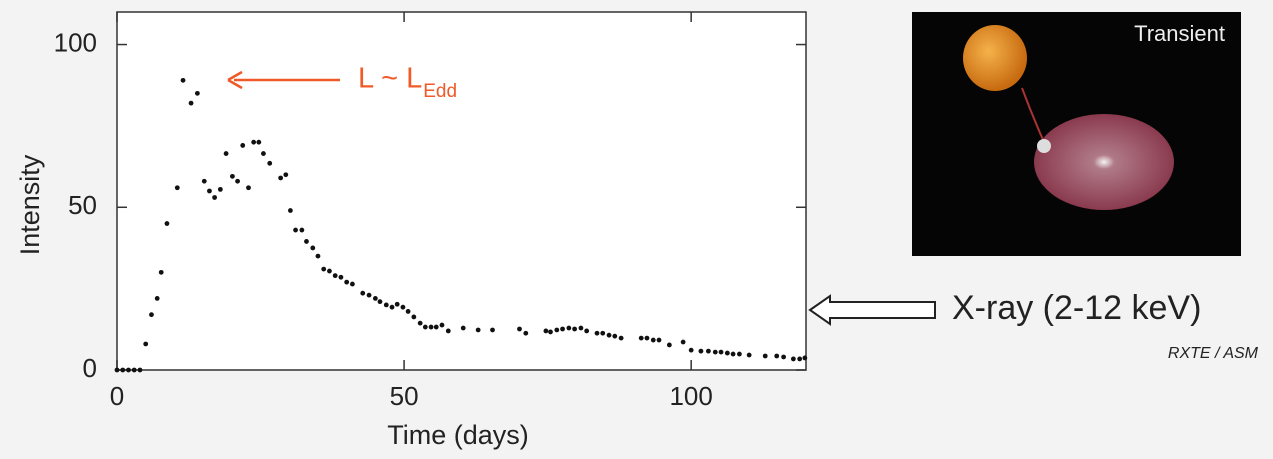  I want to click on y-tick-label: 100, so click(75, 42).